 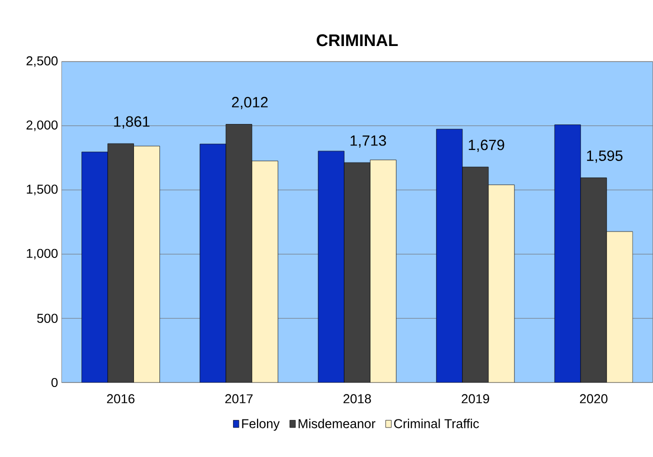 I want to click on data-label: 1,679, so click(x=486, y=146).